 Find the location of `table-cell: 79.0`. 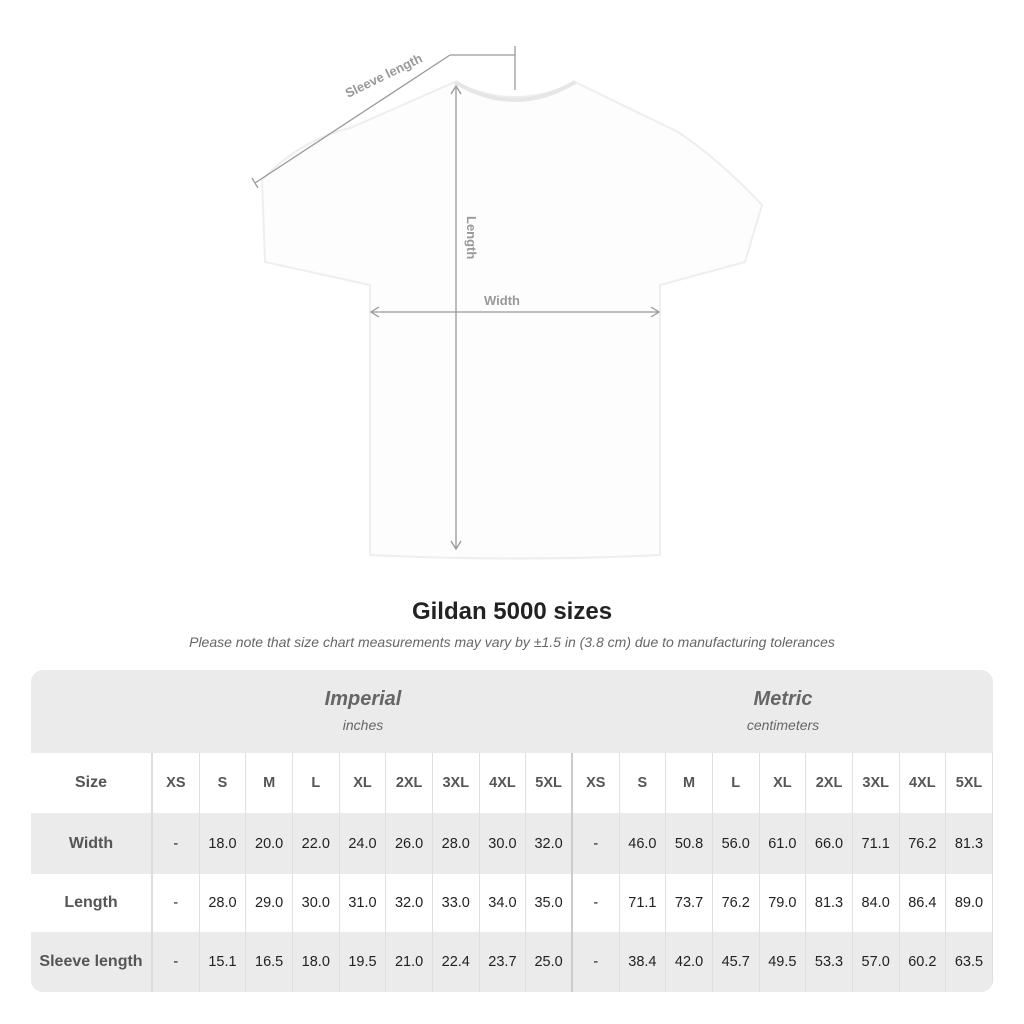

table-cell: 79.0 is located at coordinates (783, 903).